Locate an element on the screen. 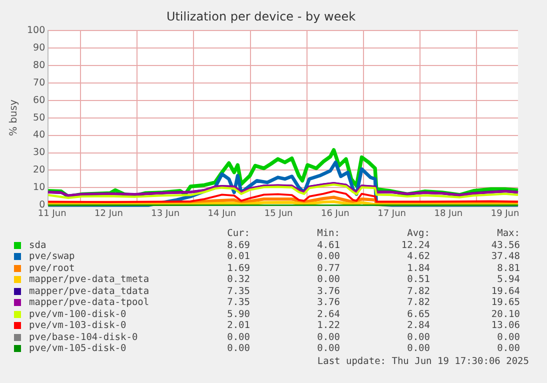 The height and width of the screenshot is (383, 547). text: 0.77 is located at coordinates (328, 268).